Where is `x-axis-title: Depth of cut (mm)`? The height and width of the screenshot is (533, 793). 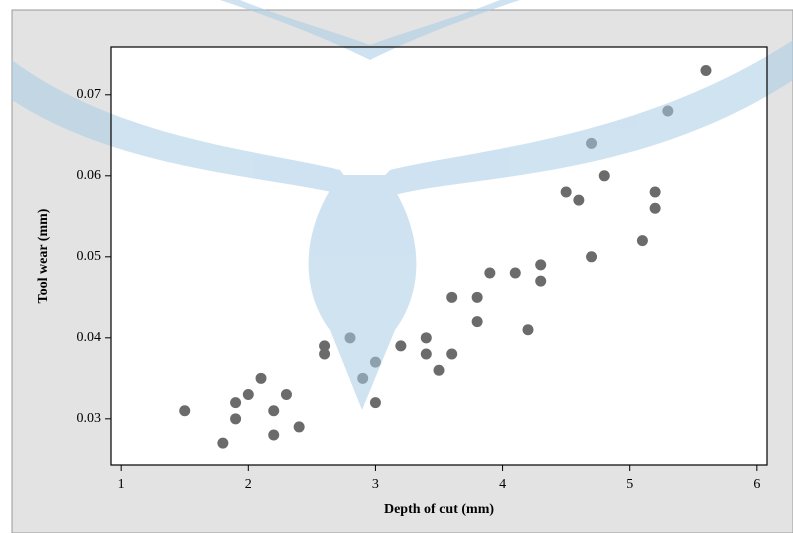
x-axis-title: Depth of cut (mm) is located at coordinates (439, 509).